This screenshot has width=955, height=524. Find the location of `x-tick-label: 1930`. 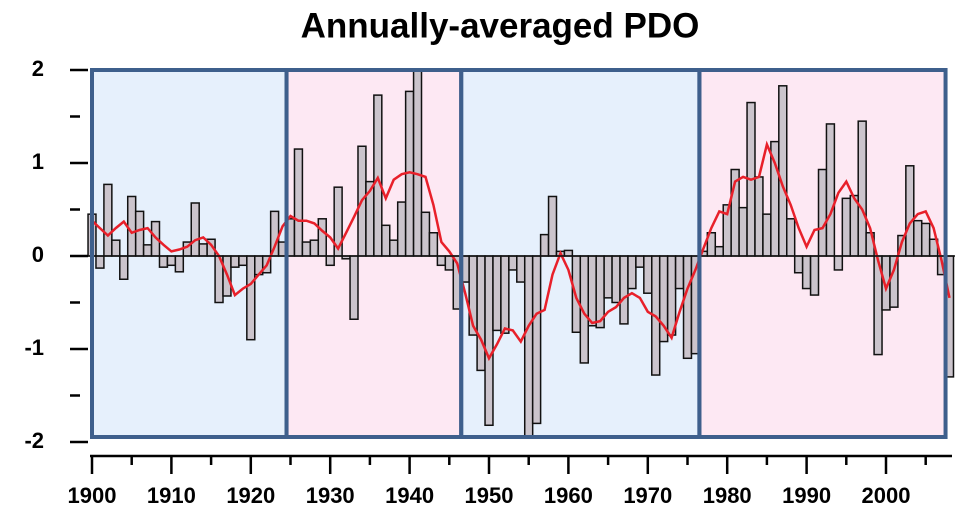

x-tick-label: 1930 is located at coordinates (330, 495).